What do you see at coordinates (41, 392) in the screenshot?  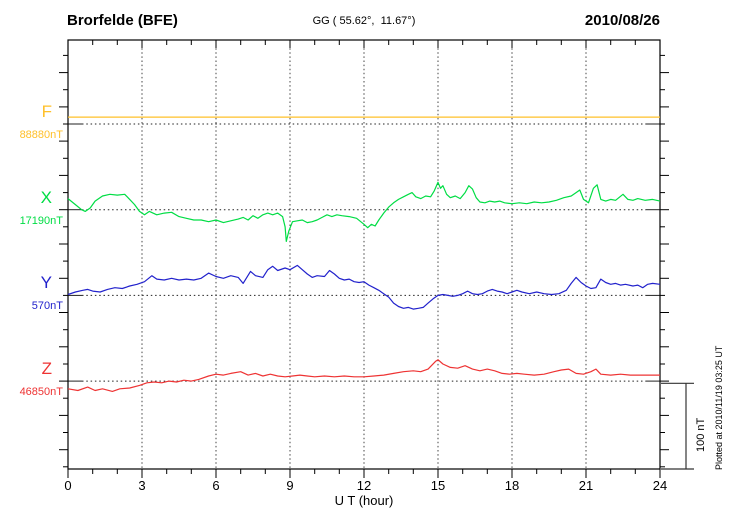 I see `series-value-Z: 46850nT` at bounding box center [41, 392].